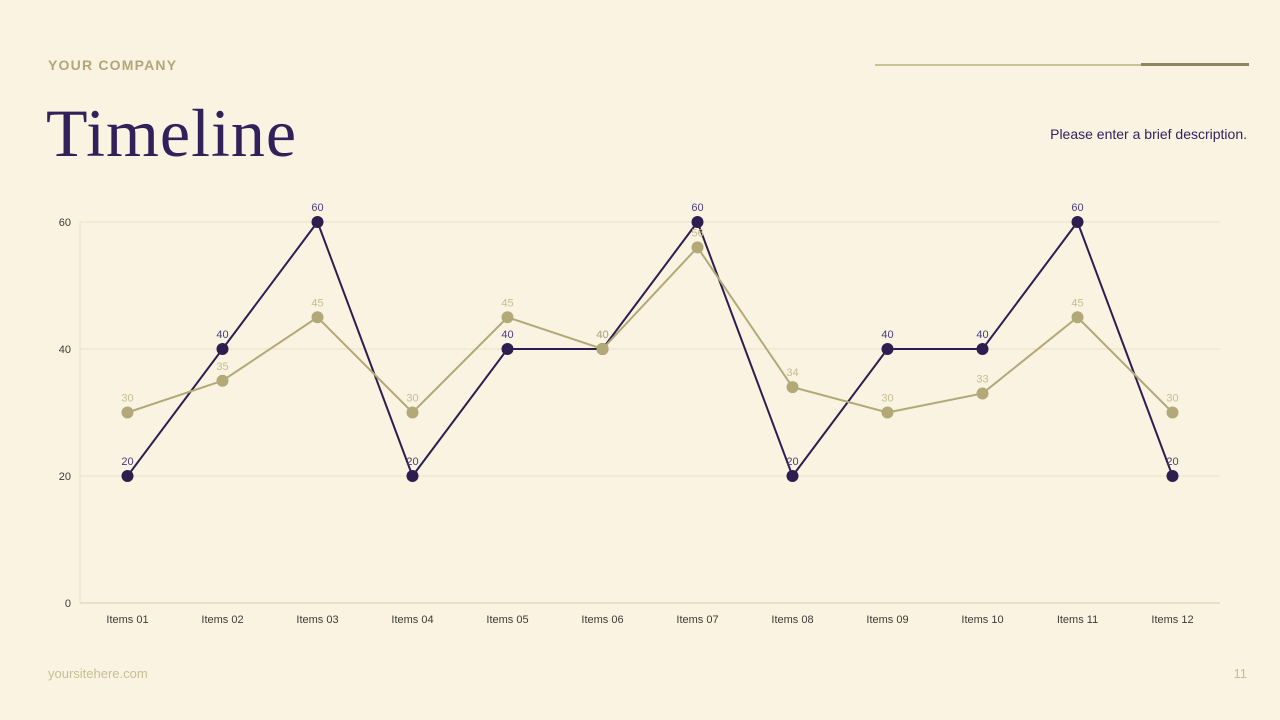 Image resolution: width=1280 pixels, height=720 pixels. Describe the element at coordinates (222, 367) in the screenshot. I see `svg-text: 35` at that location.